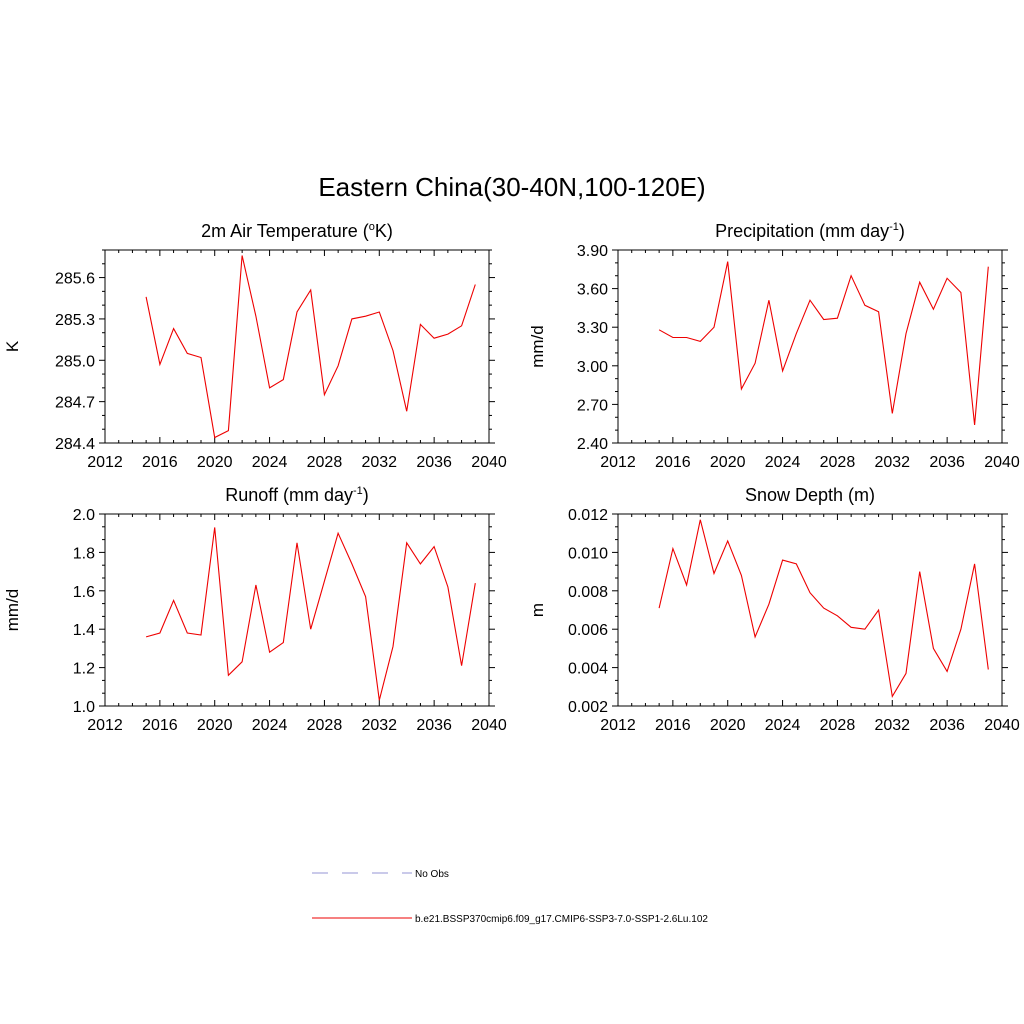  What do you see at coordinates (105, 462) in the screenshot?
I see `air-temperature-xtick-label: 2012` at bounding box center [105, 462].